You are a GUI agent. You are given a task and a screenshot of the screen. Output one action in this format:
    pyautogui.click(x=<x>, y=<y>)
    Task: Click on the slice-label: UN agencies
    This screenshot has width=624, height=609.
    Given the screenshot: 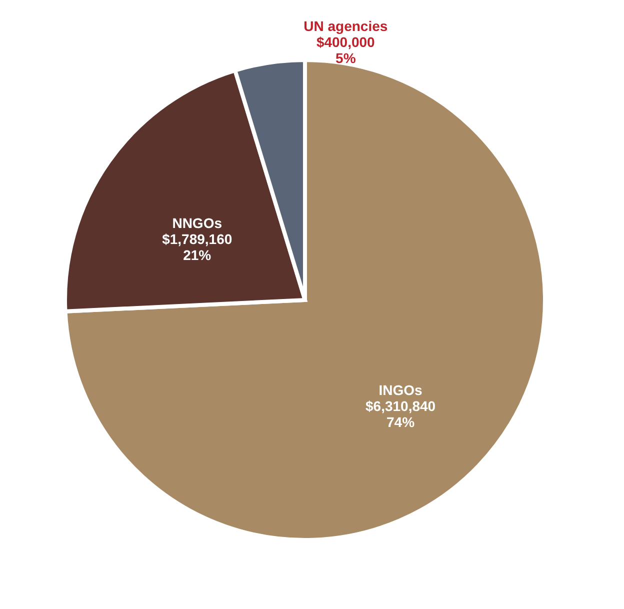 What is the action you would take?
    pyautogui.click(x=346, y=26)
    